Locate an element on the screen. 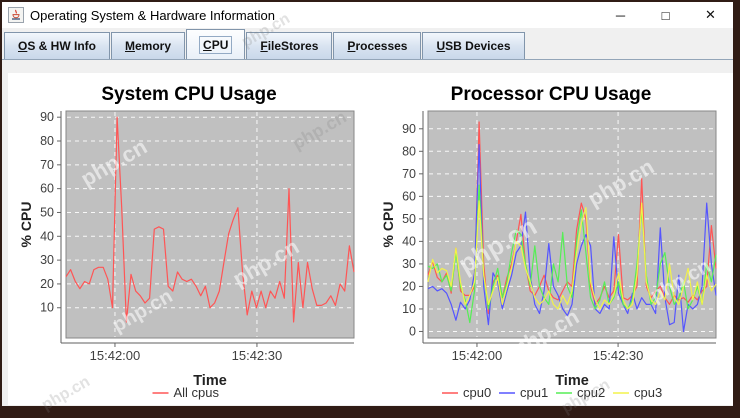  tab-label: OS & HW Info is located at coordinates (57, 46).